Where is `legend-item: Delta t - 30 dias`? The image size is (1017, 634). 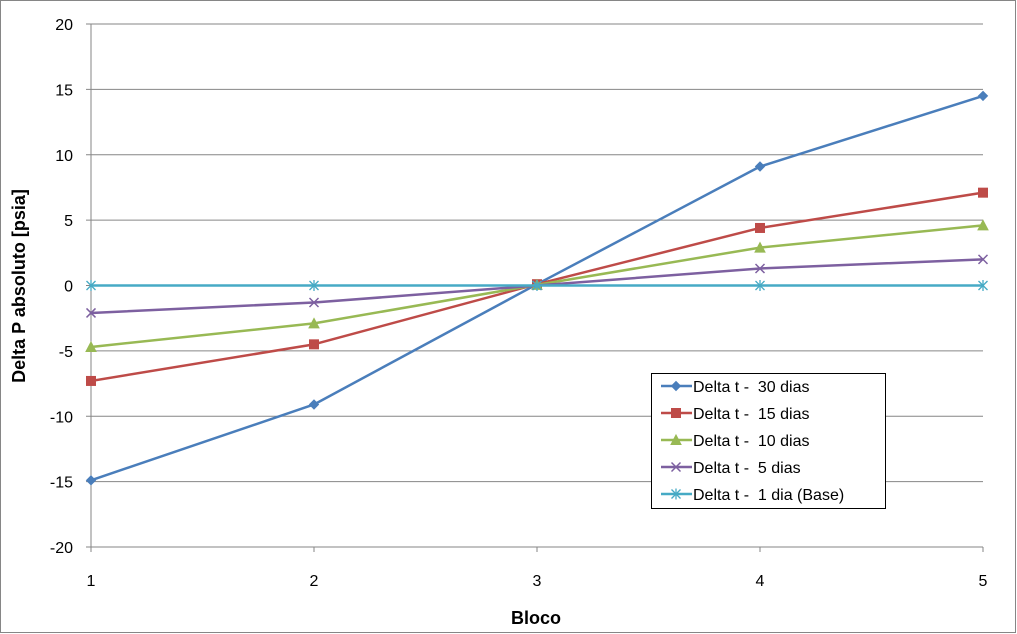 legend-item: Delta t - 30 dias is located at coordinates (735, 387).